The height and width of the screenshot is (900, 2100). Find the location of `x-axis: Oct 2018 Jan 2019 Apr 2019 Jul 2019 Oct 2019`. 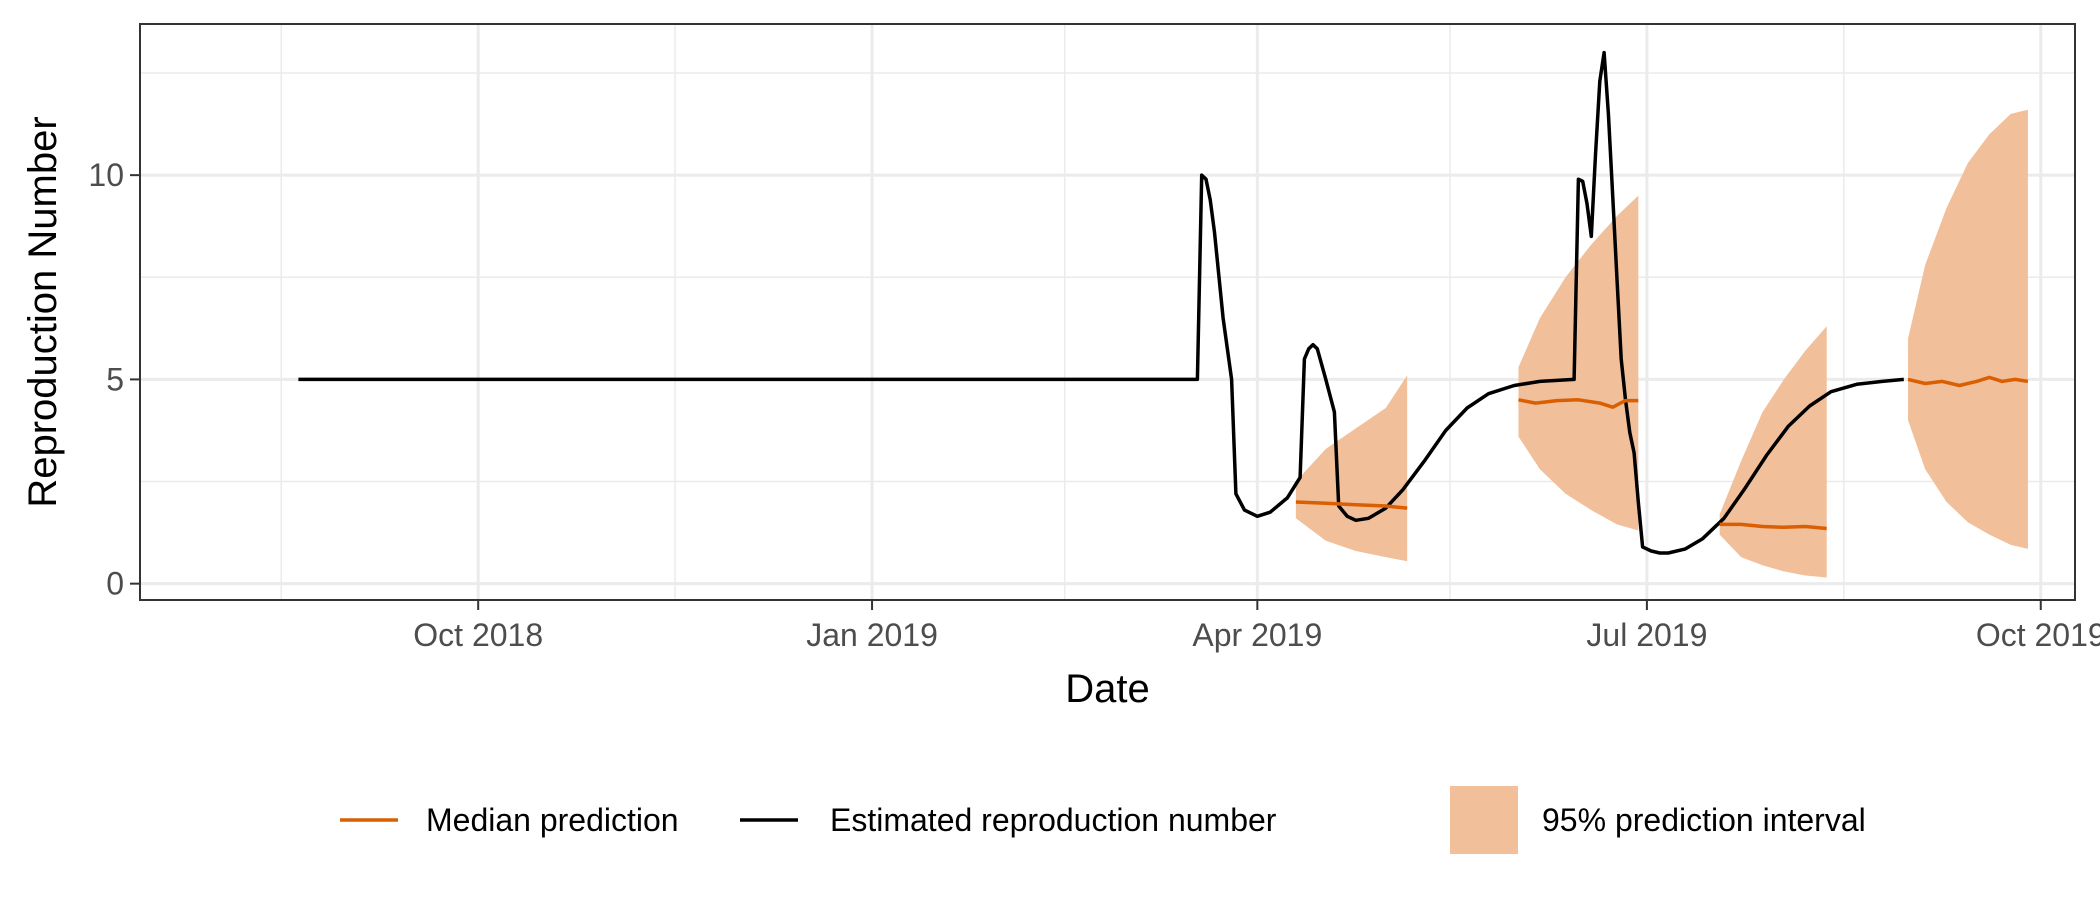

x-axis: Oct 2018 Jan 2019 Apr 2019 Jul 2019 Oct 2019 is located at coordinates (1256, 626).